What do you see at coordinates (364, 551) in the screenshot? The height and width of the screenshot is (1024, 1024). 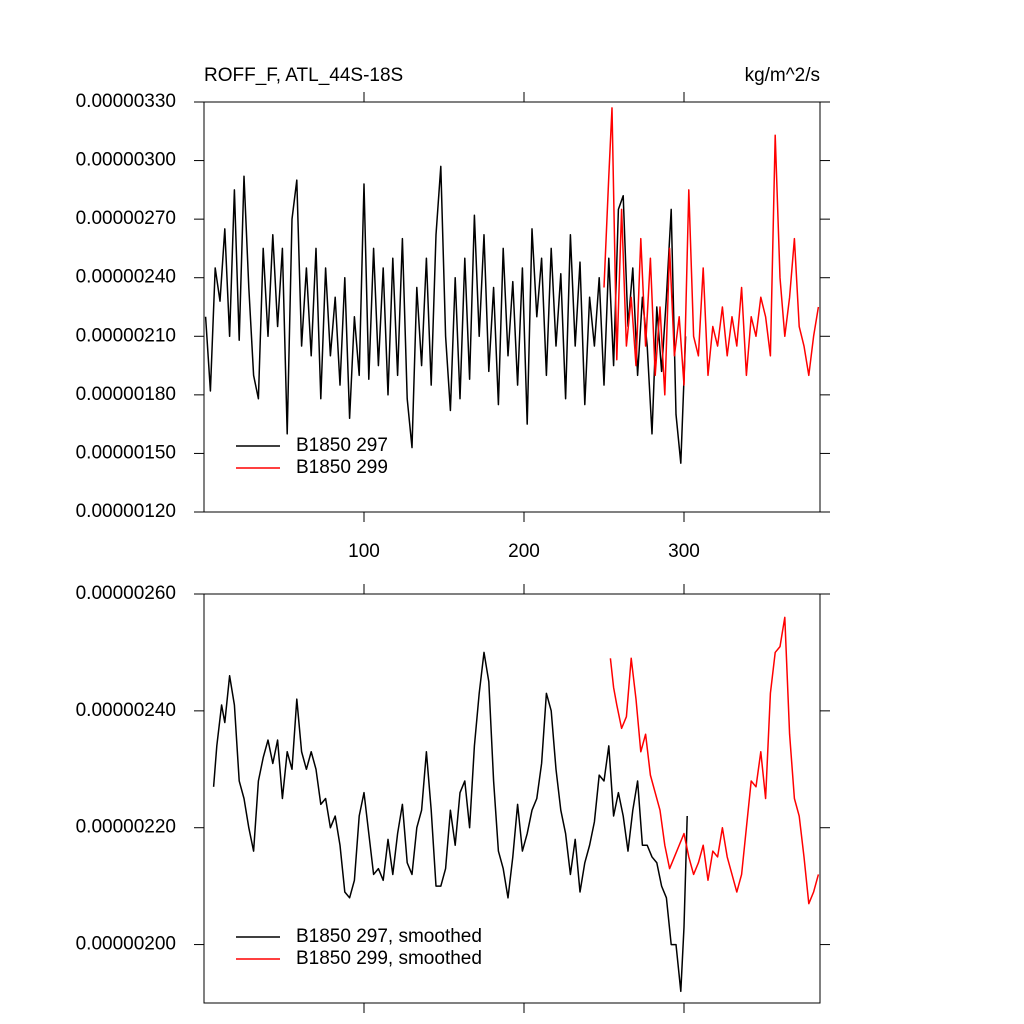 I see `x-tick-label: 100` at bounding box center [364, 551].